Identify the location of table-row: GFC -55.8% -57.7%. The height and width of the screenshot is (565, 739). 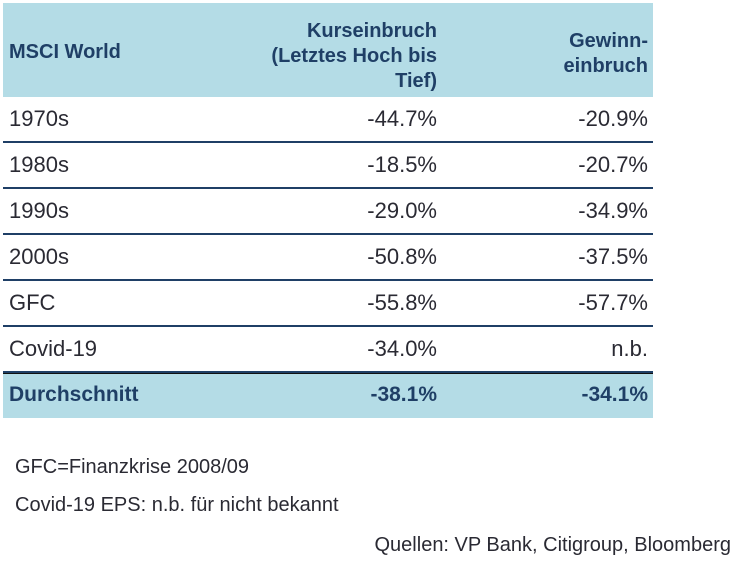
(328, 304).